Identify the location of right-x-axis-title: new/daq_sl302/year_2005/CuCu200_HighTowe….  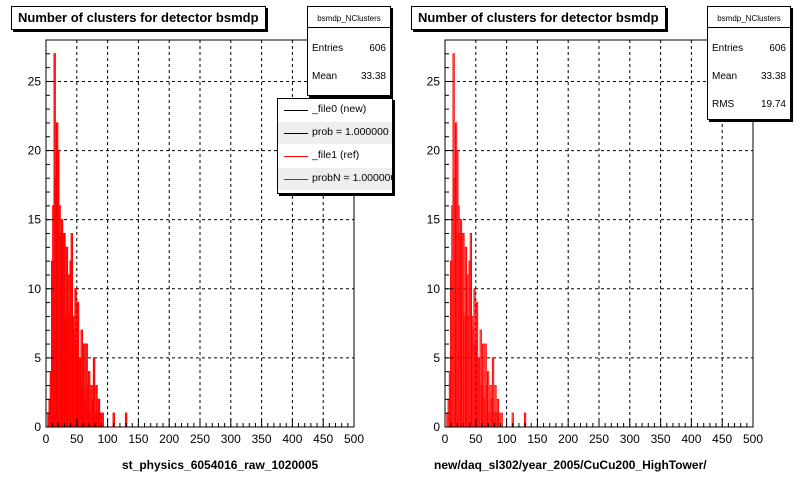
(570, 465).